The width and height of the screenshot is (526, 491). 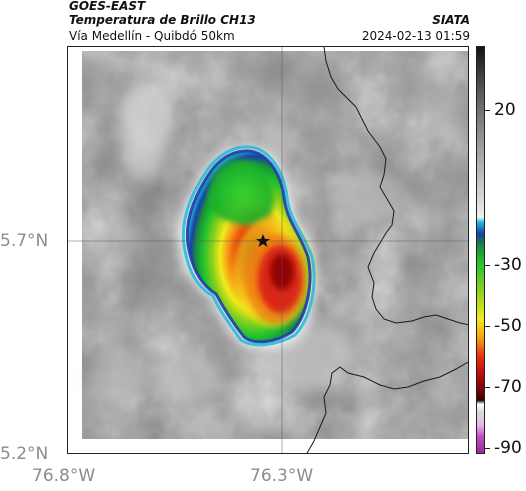 I want to click on route-label: Vía Medellín - Quibdó 50km, so click(x=152, y=36).